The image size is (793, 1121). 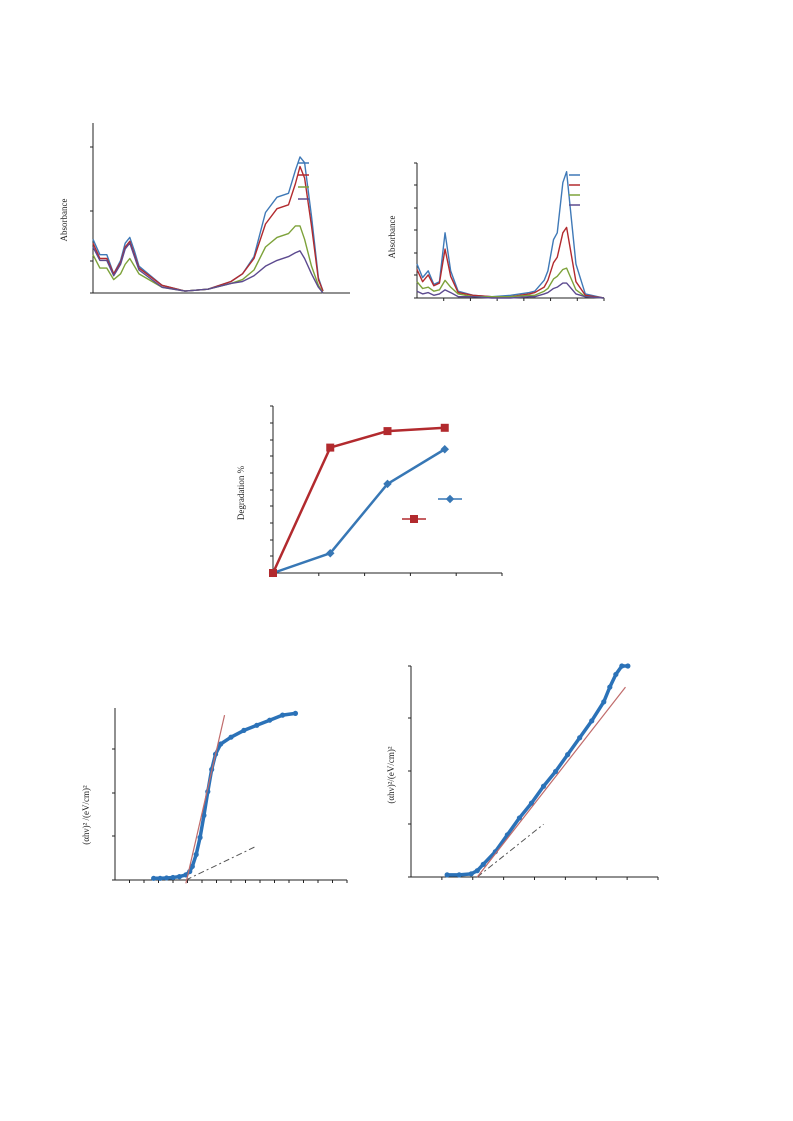 I want to click on y-axis-label: (αhν)²/(eV/cm)², so click(x=391, y=774).